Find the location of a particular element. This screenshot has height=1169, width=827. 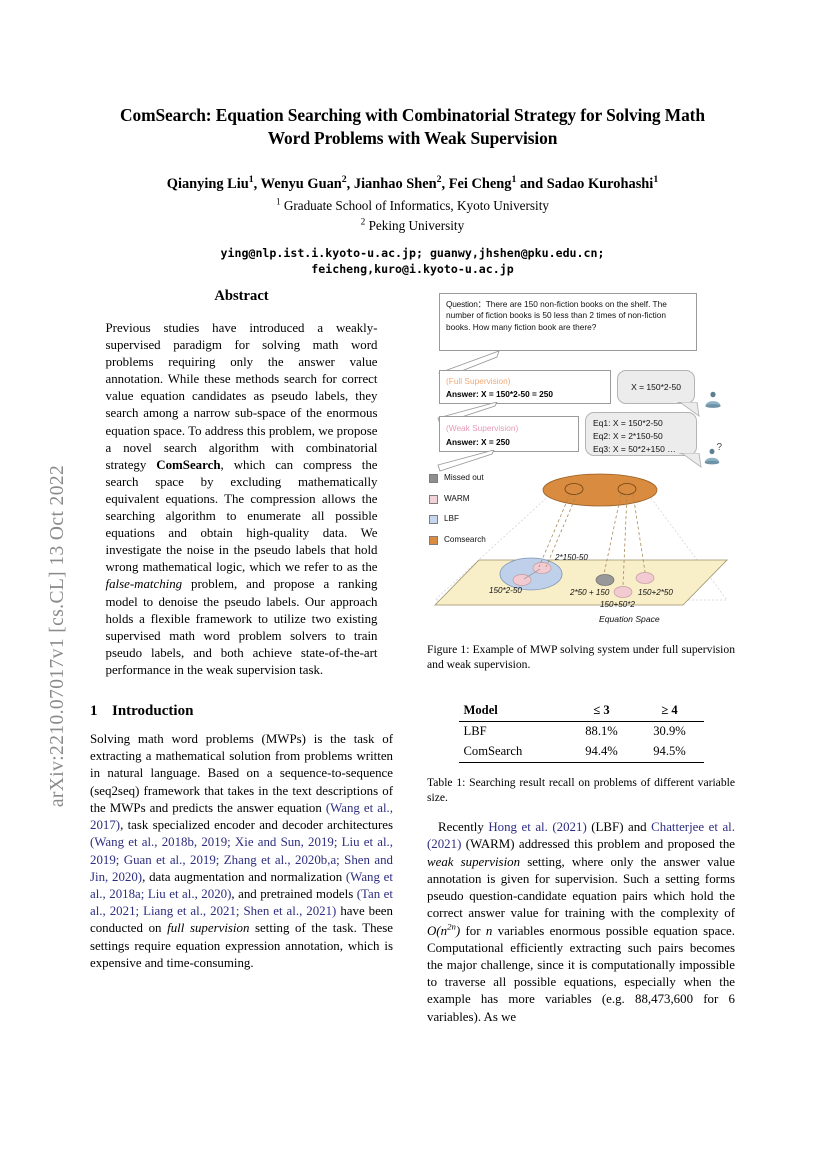

figure-legend: Missed out WARM LBF Comsearch is located at coordinates (457, 515).